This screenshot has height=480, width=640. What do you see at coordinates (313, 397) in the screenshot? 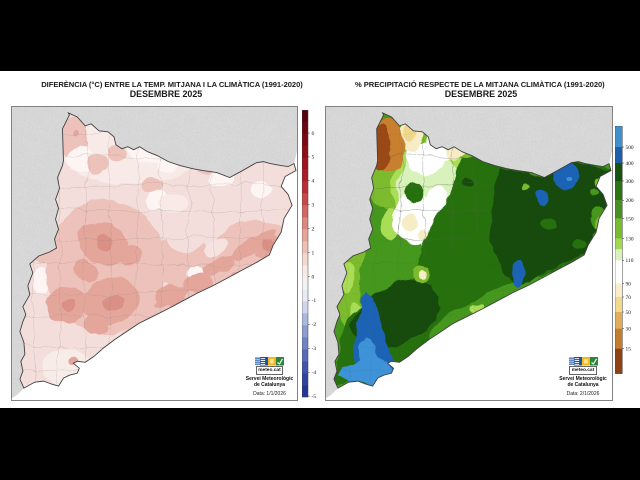
I see `svg-text: -5` at bounding box center [313, 397].